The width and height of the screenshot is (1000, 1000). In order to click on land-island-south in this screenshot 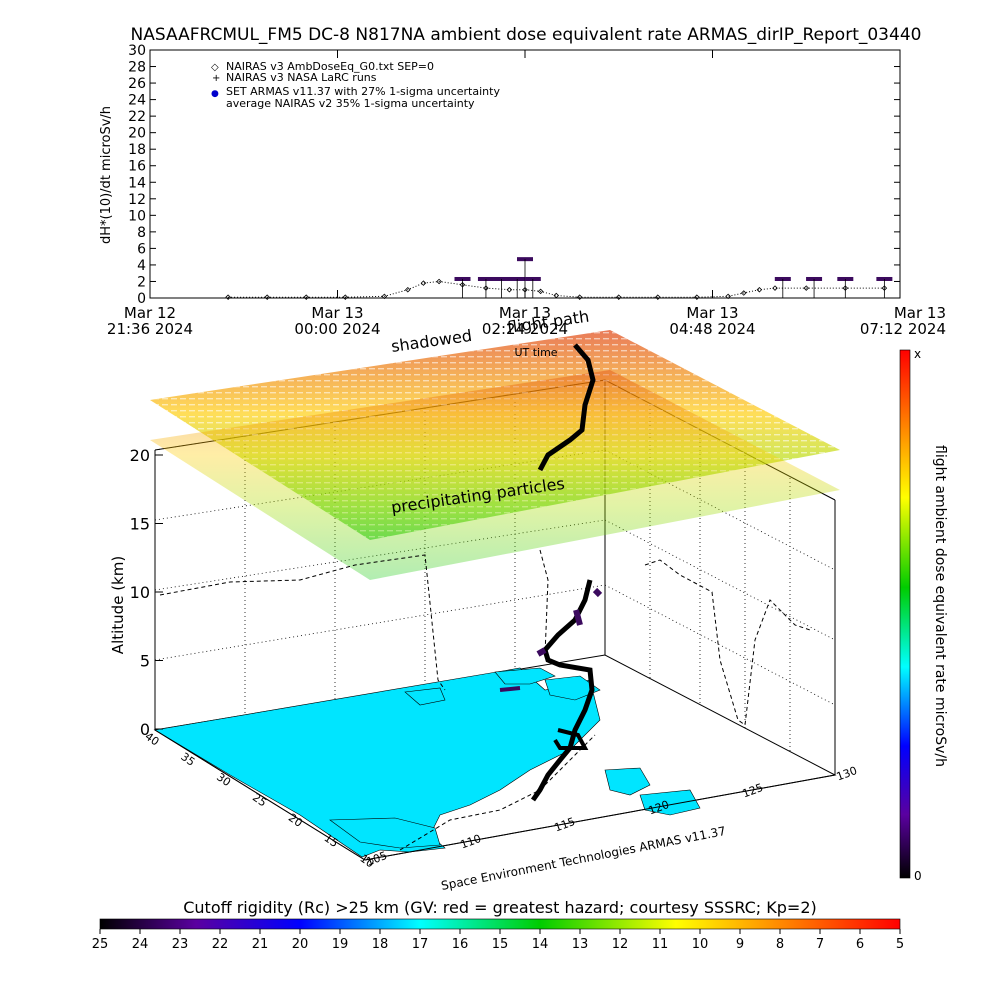, I will do `click(670, 802)`.